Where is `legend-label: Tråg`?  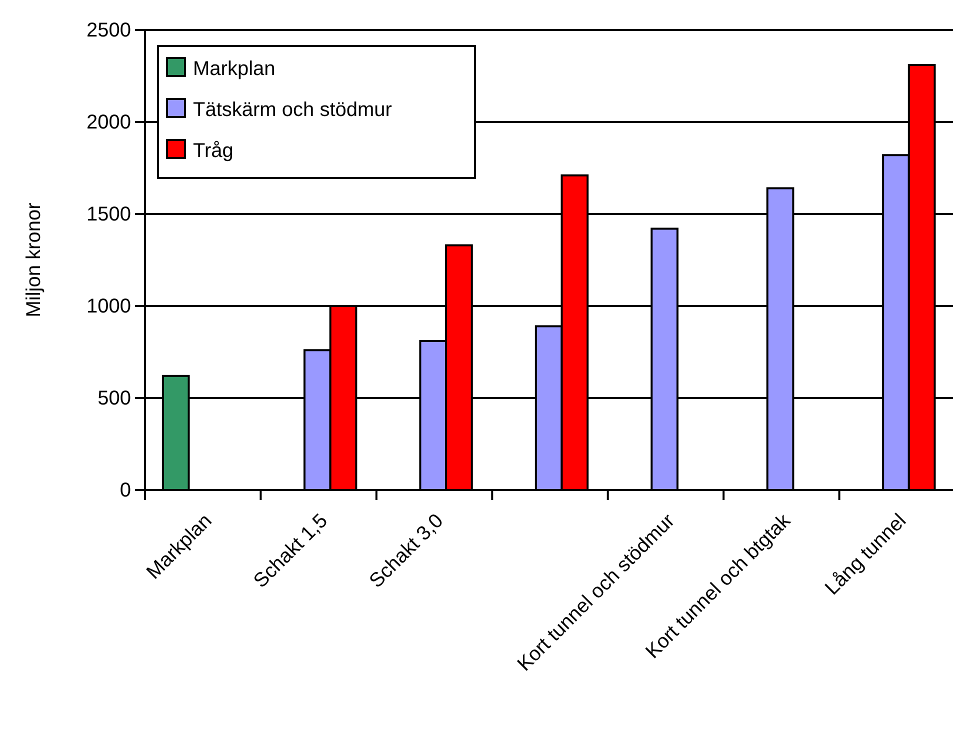 legend-label: Tråg is located at coordinates (213, 151).